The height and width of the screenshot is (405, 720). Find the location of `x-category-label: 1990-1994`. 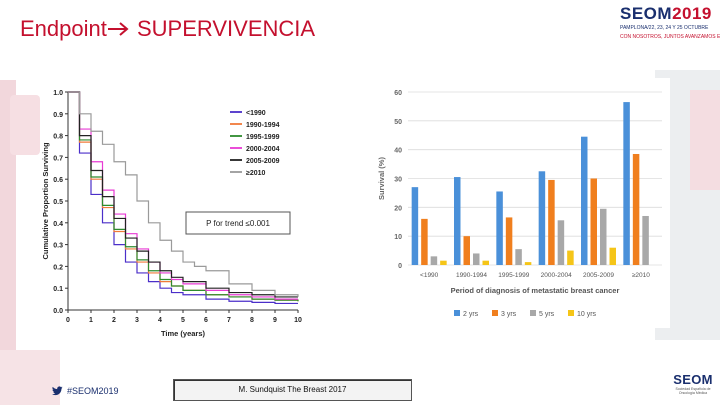

x-category-label: 1990-1994 is located at coordinates (471, 275).